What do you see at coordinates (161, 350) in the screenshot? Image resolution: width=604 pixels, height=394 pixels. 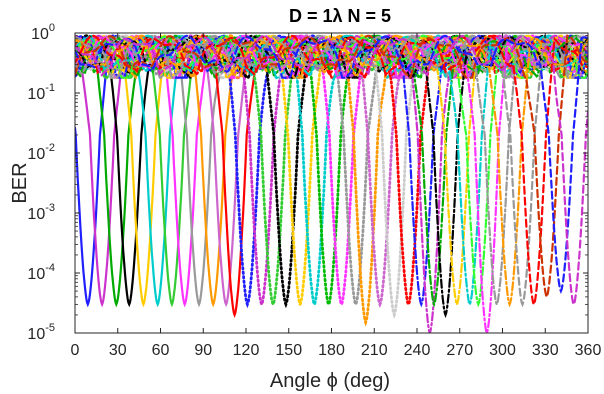 I see `x-tick-label: 60` at bounding box center [161, 350].